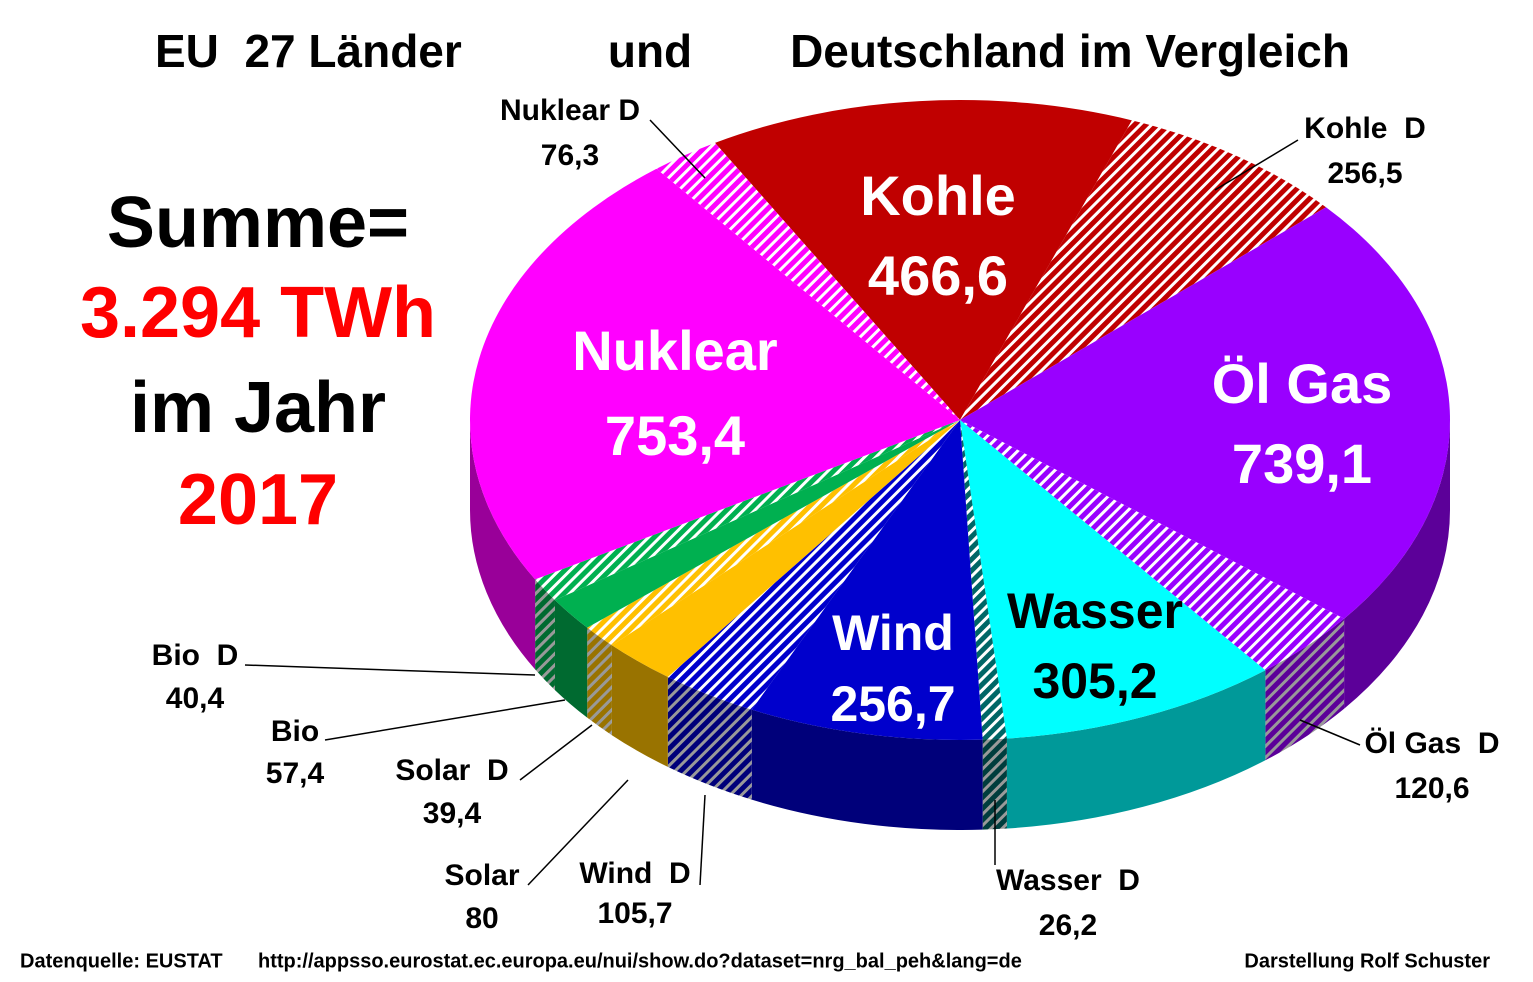 The height and width of the screenshot is (982, 1533). I want to click on annotation: 2017, so click(258, 500).